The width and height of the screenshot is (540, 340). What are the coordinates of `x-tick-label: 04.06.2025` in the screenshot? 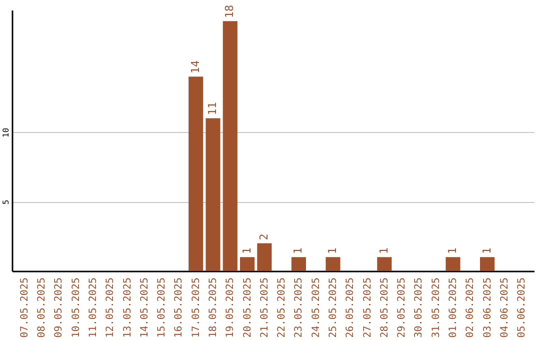 It's located at (504, 308).